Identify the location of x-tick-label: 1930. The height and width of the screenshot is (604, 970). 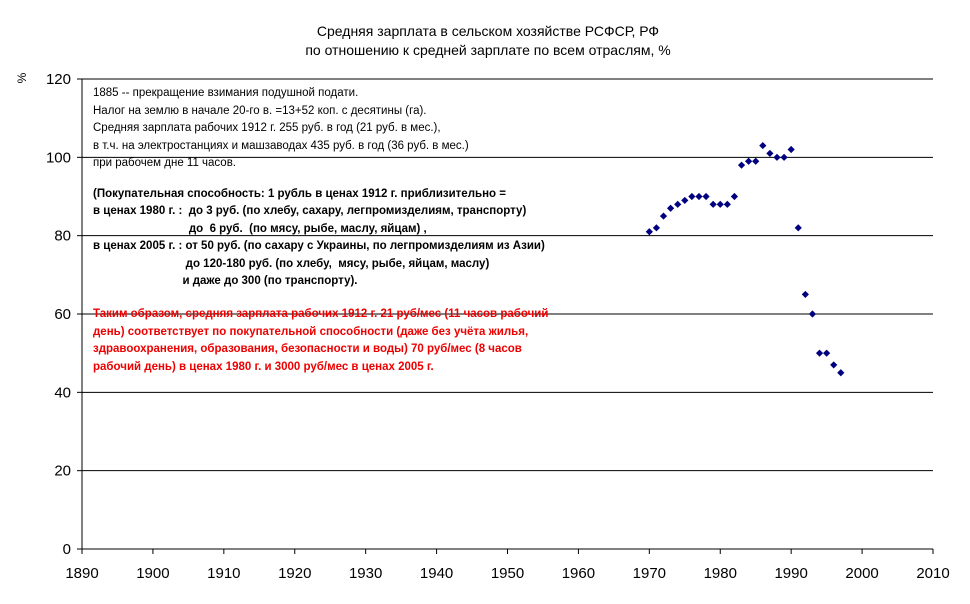
(365, 573).